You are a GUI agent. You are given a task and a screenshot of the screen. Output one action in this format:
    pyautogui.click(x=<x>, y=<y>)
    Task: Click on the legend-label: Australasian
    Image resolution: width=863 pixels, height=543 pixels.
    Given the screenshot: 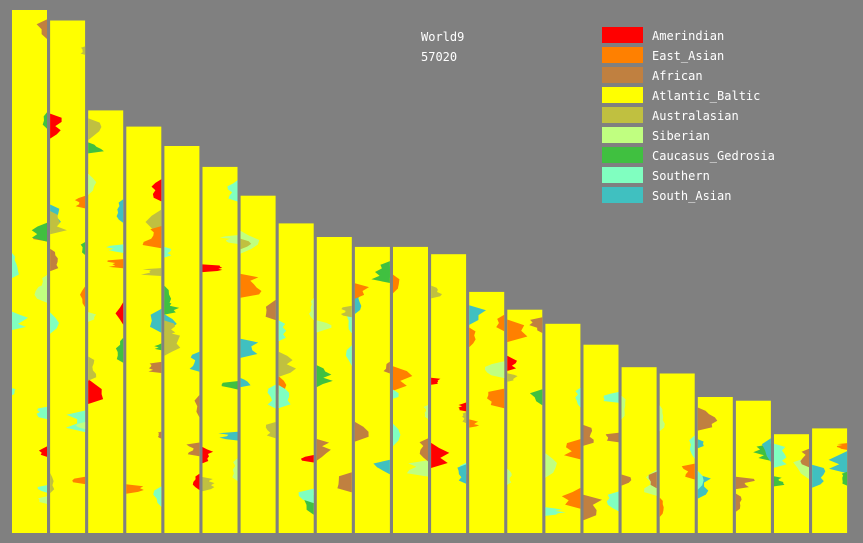 What is the action you would take?
    pyautogui.click(x=695, y=116)
    